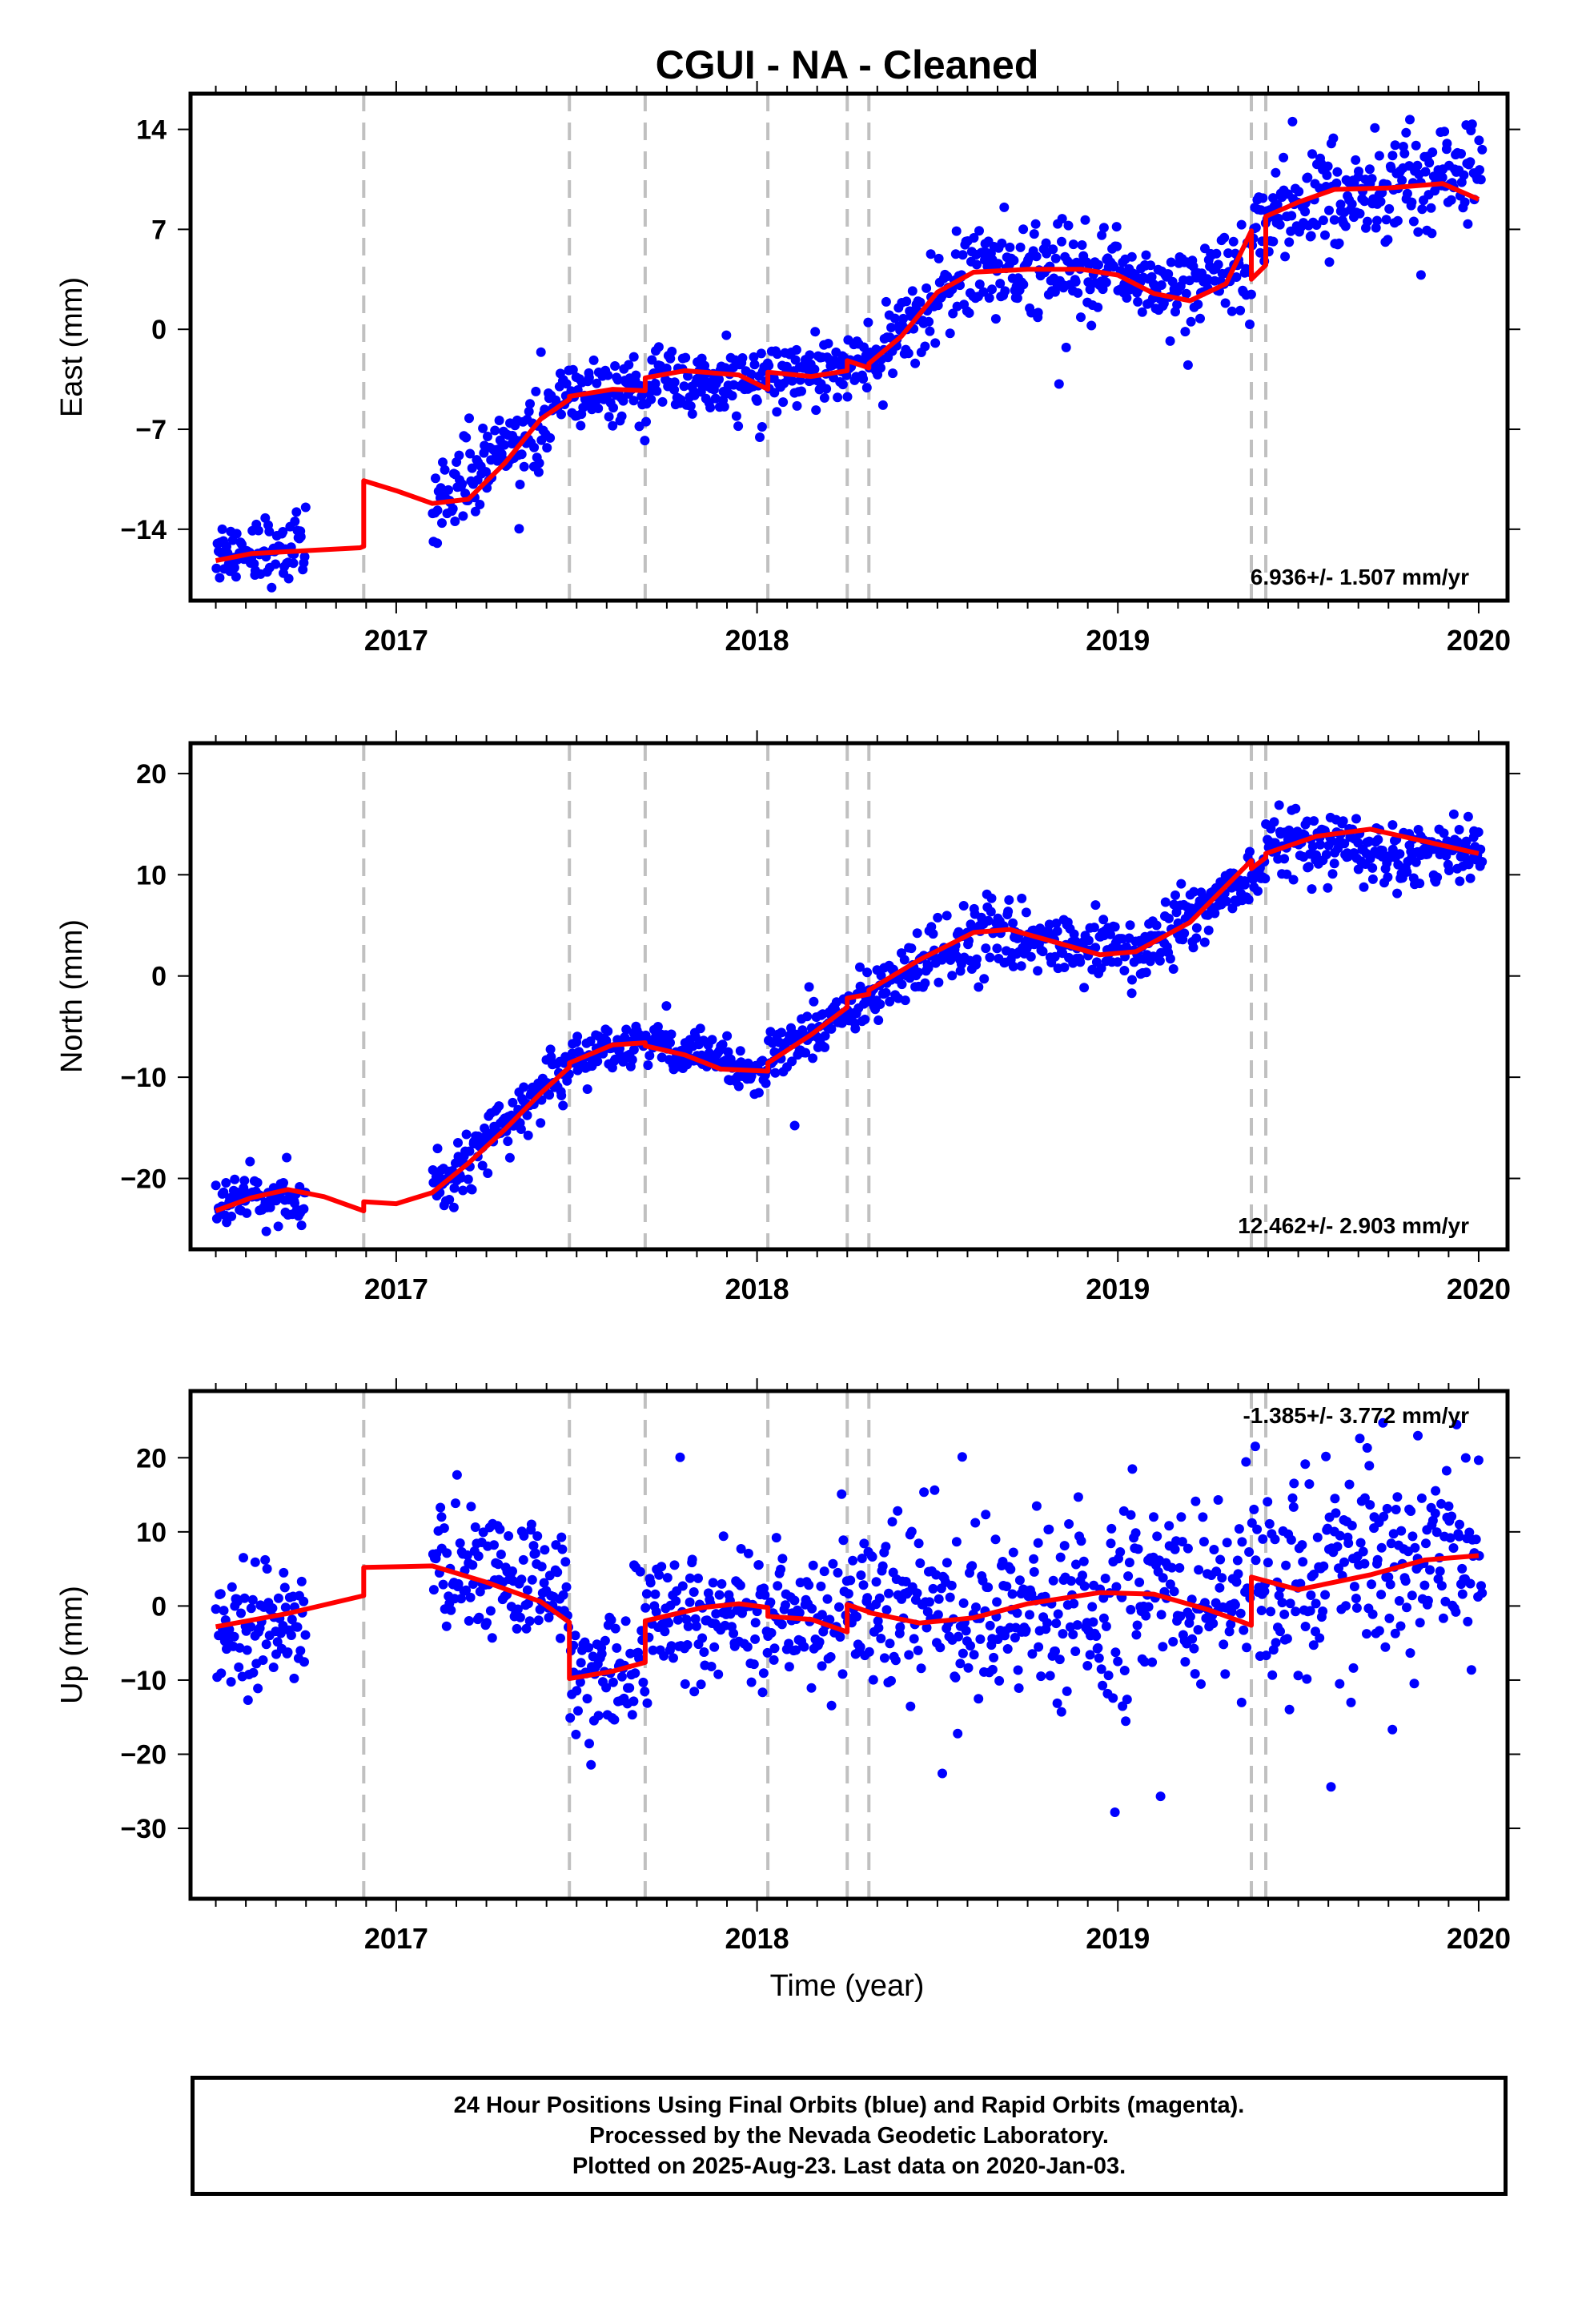  What do you see at coordinates (144, 530) in the screenshot?
I see `east-y-tick-label: −14` at bounding box center [144, 530].